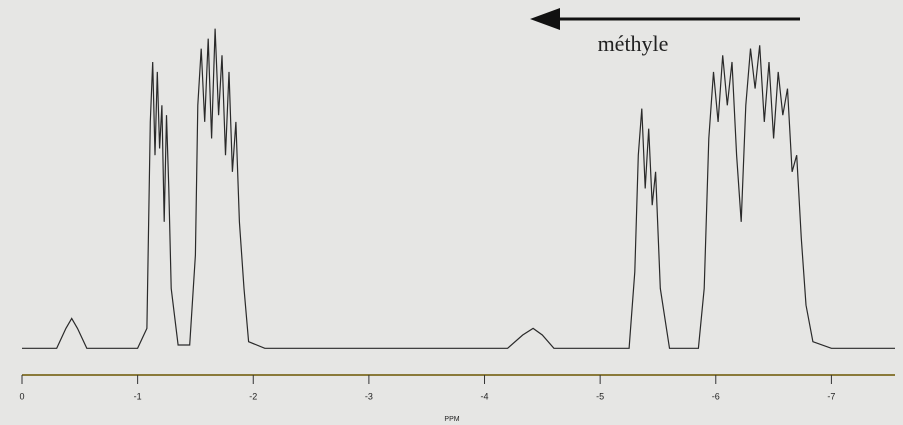 Image resolution: width=903 pixels, height=425 pixels. I want to click on x-tick-label: -3, so click(369, 396).